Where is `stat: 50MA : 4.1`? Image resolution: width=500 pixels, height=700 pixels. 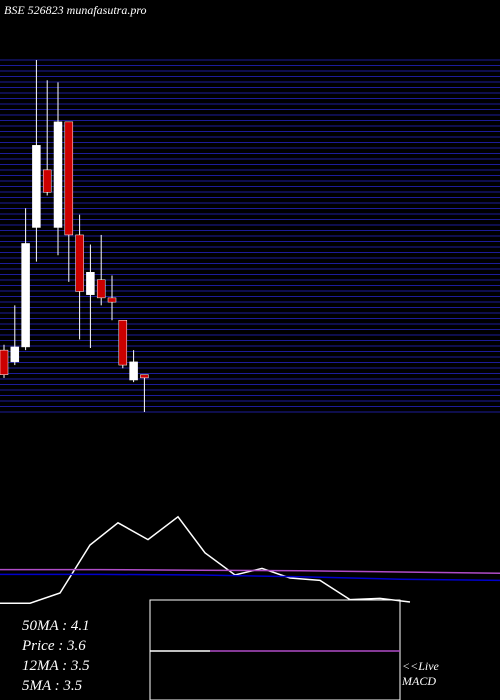 stat: 50MA : 4.1 is located at coordinates (56, 626).